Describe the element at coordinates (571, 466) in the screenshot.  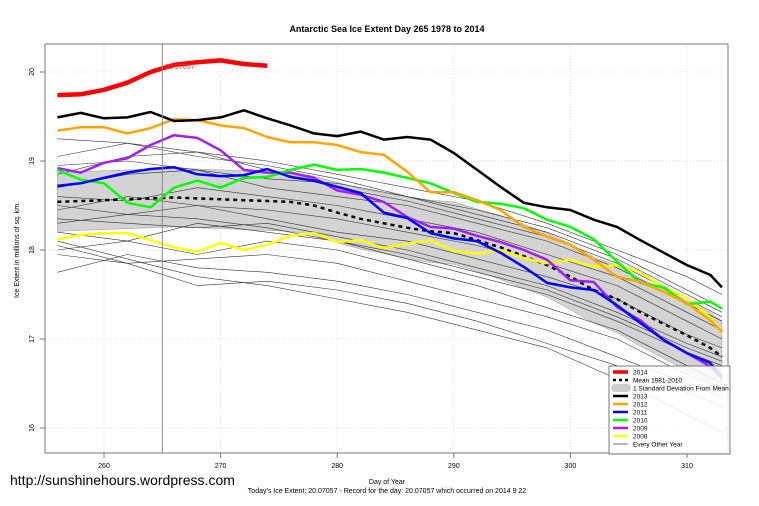
I see `x-tick-label: 300` at that location.